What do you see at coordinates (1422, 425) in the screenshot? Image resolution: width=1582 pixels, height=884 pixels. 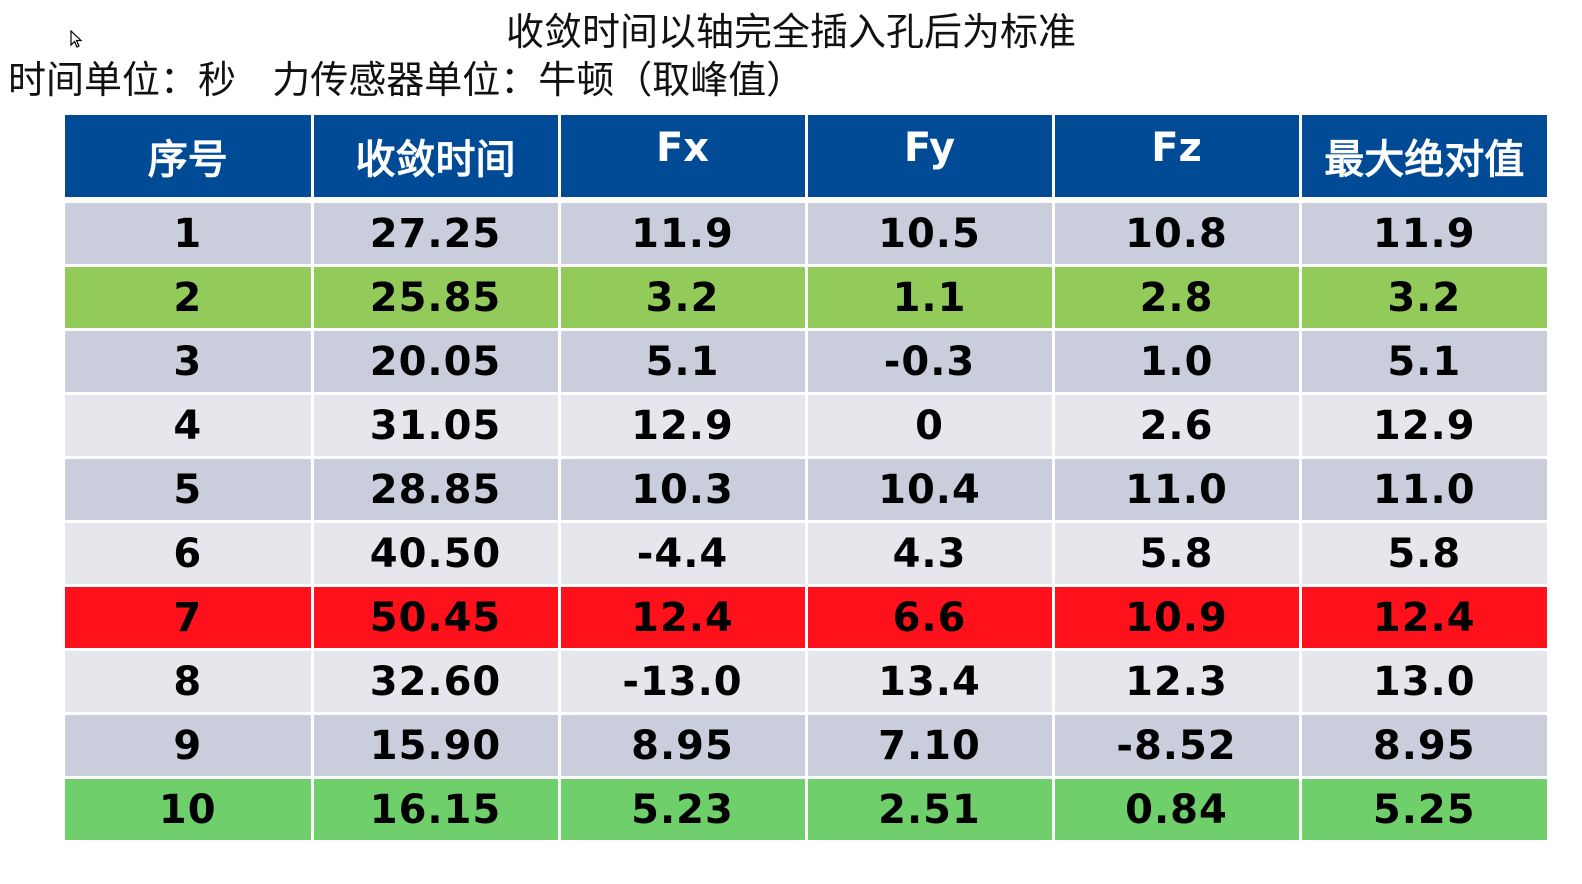 I see `cell-max-abs: 12.9` at bounding box center [1422, 425].